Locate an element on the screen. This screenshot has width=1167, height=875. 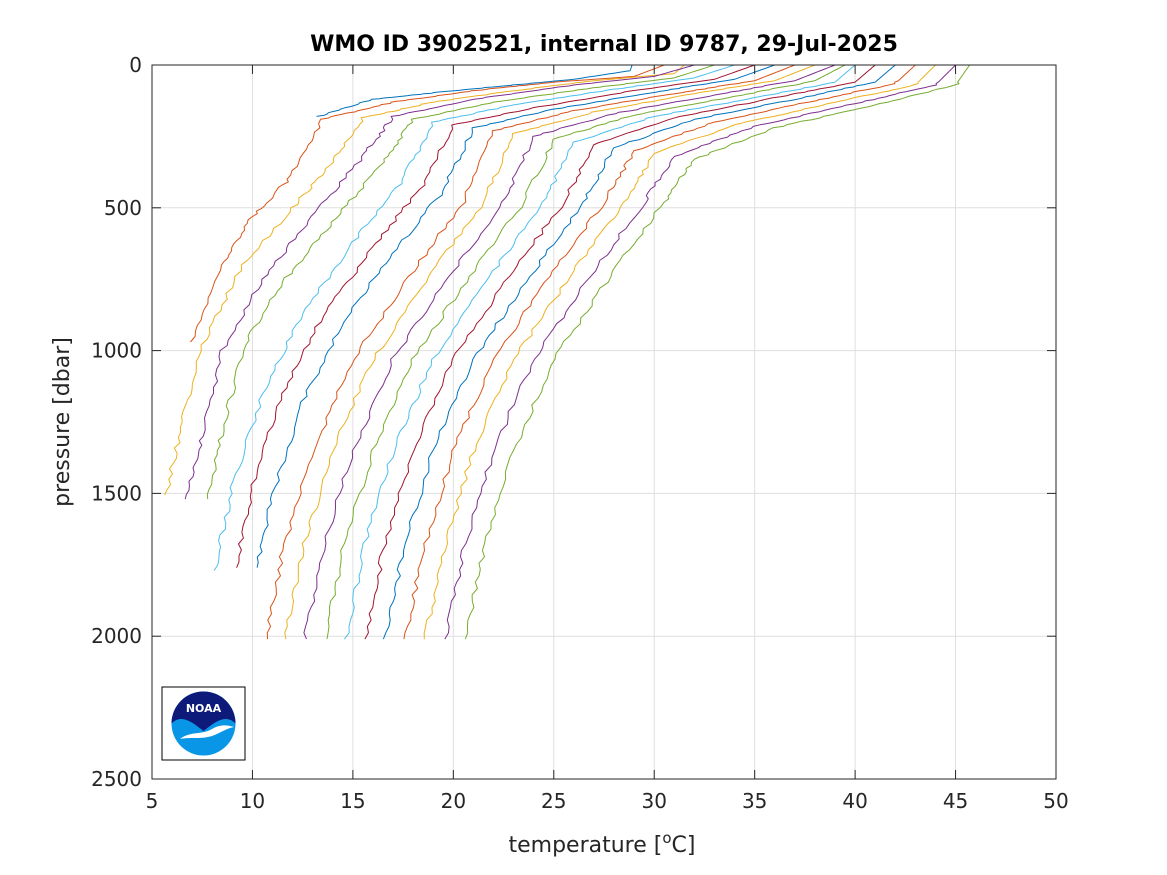
x-tick-label: 45 is located at coordinates (955, 801).